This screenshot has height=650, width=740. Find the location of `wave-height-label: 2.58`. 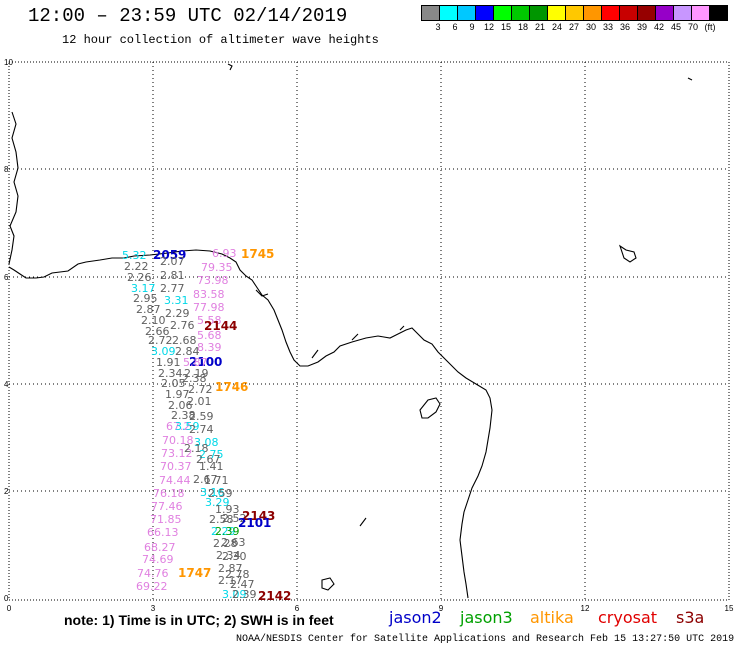

wave-height-label: 2.58 is located at coordinates (221, 519).